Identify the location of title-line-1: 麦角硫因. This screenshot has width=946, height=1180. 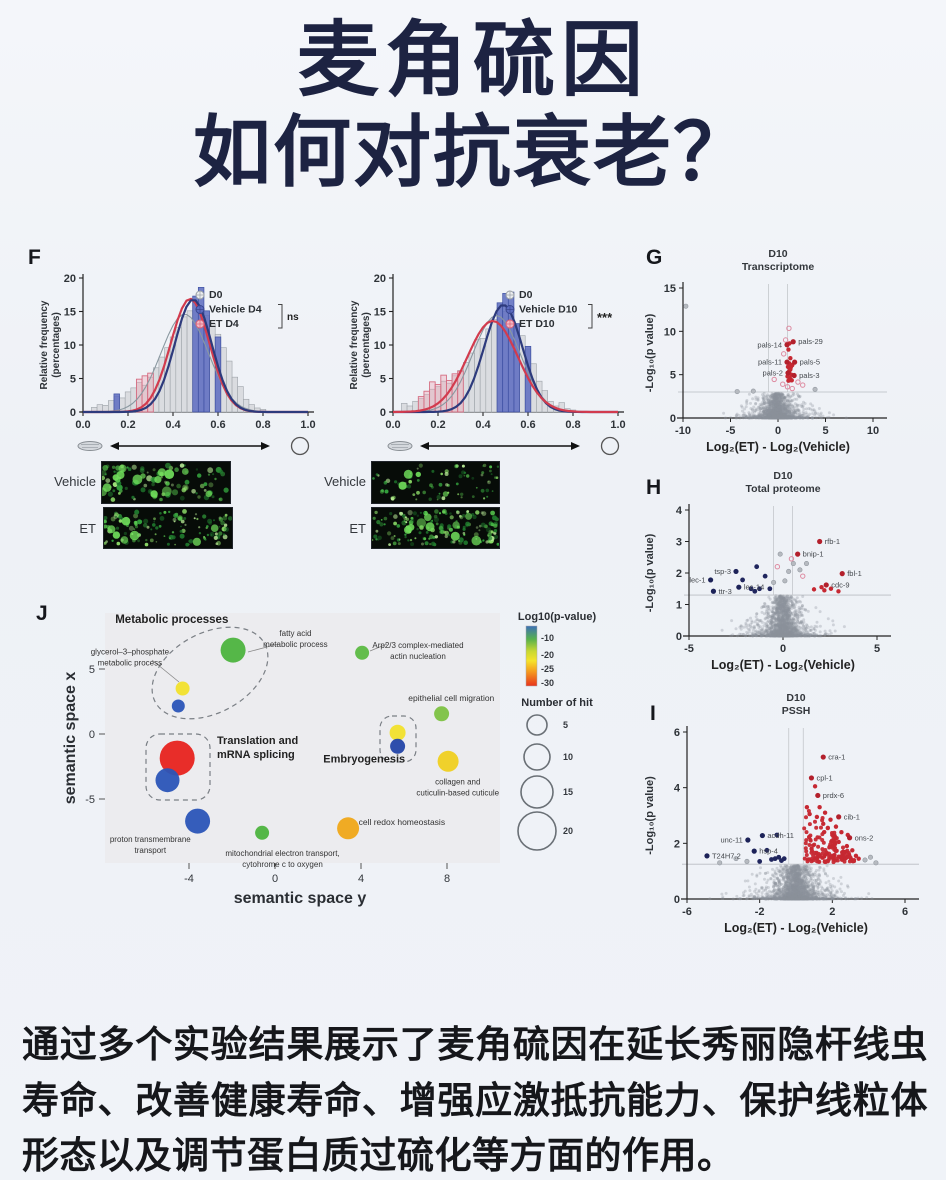
(472, 60).